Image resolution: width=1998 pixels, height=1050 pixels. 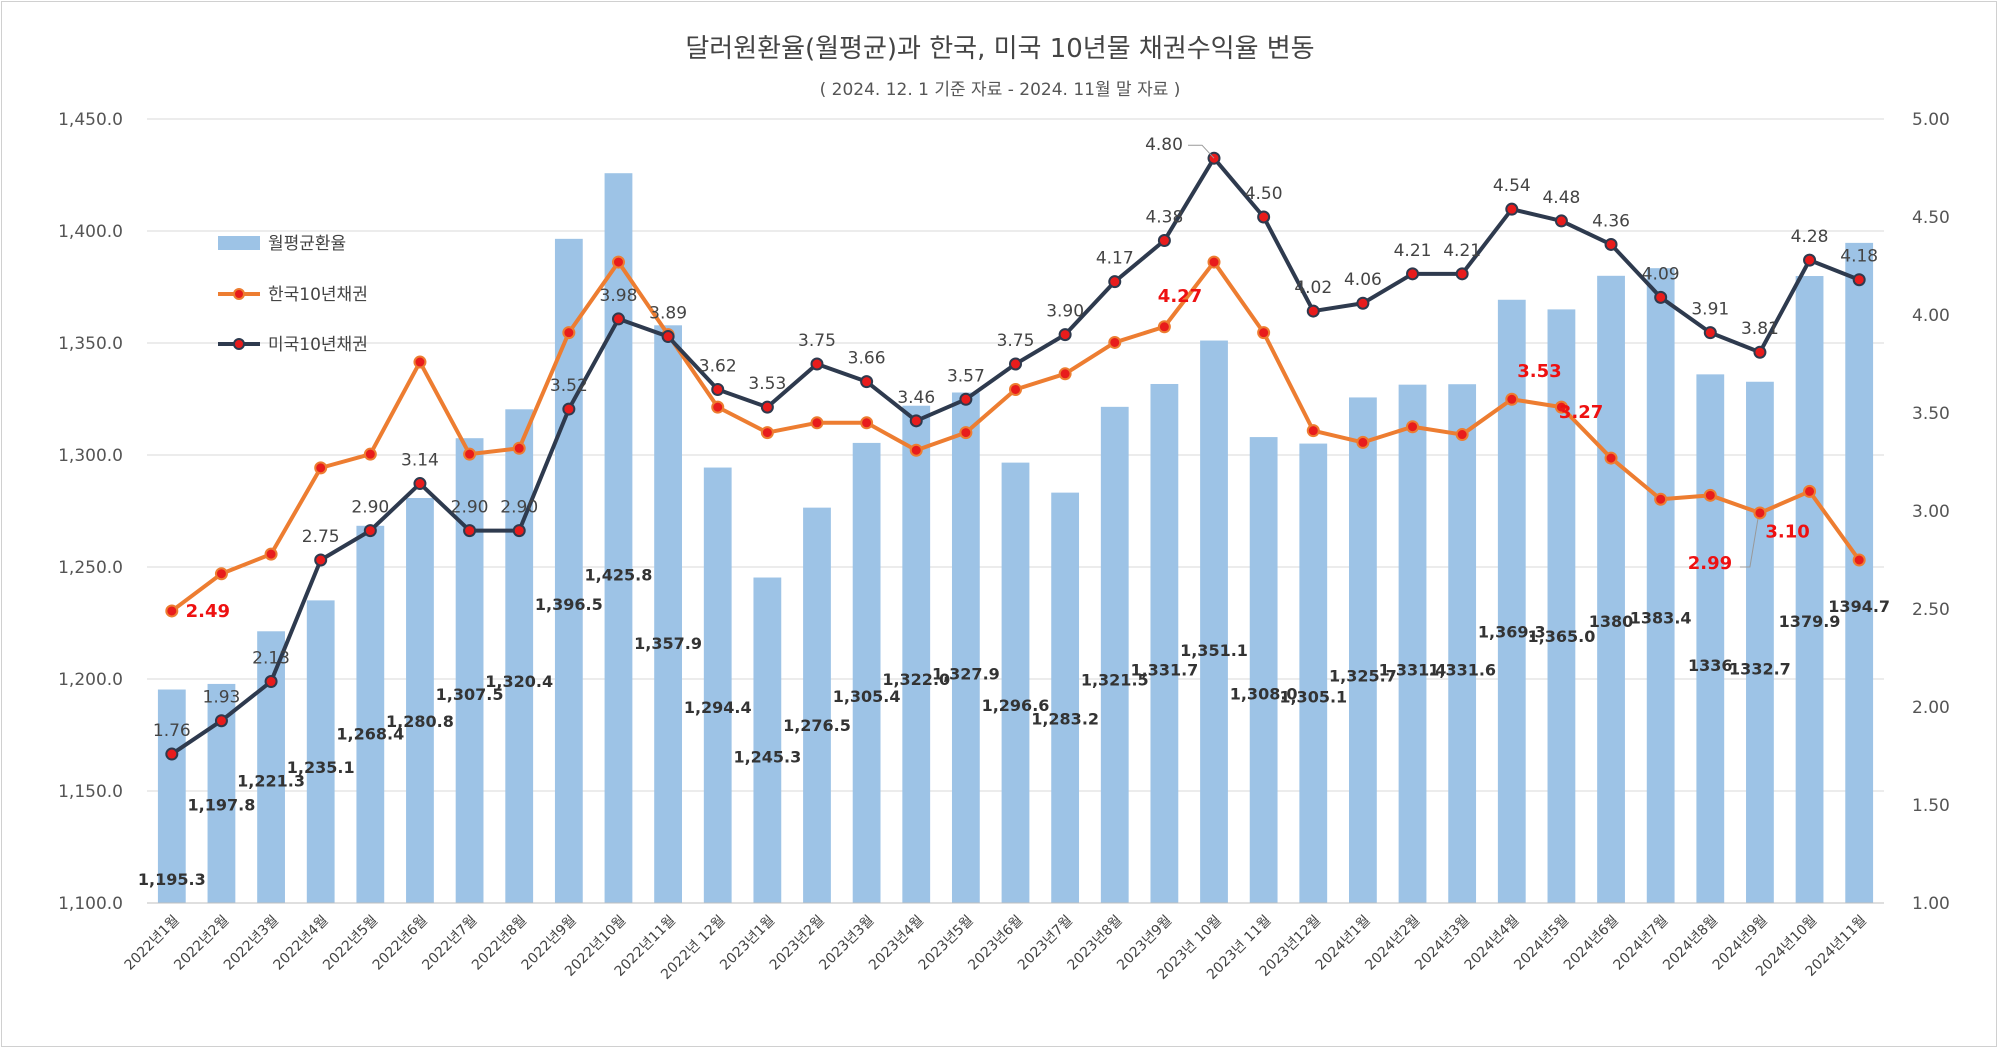 I want to click on us10y-value-label: 1.76, so click(x=172, y=731).